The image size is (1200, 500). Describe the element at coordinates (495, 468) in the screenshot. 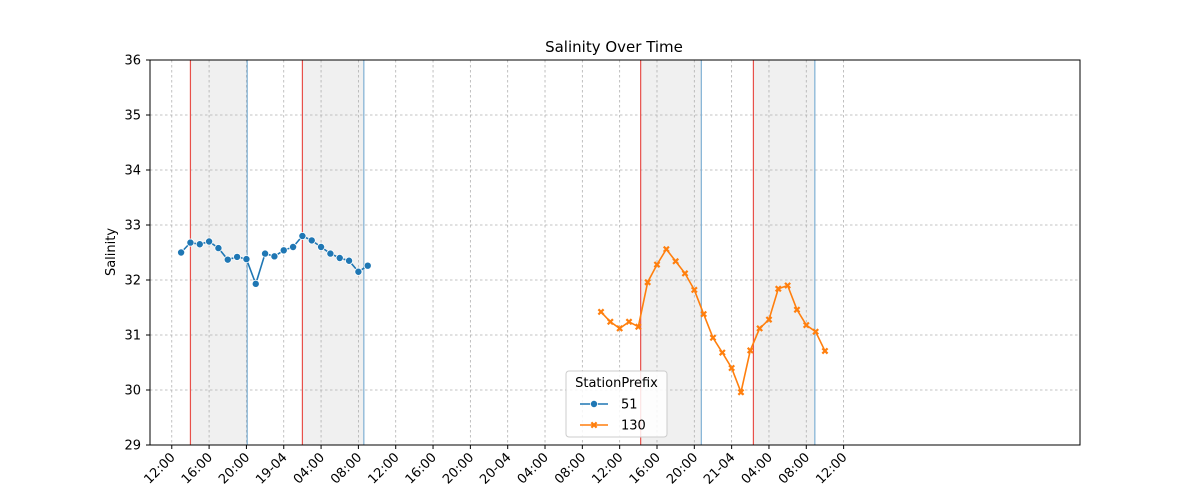

I see `x-tick-label: 20-04` at that location.